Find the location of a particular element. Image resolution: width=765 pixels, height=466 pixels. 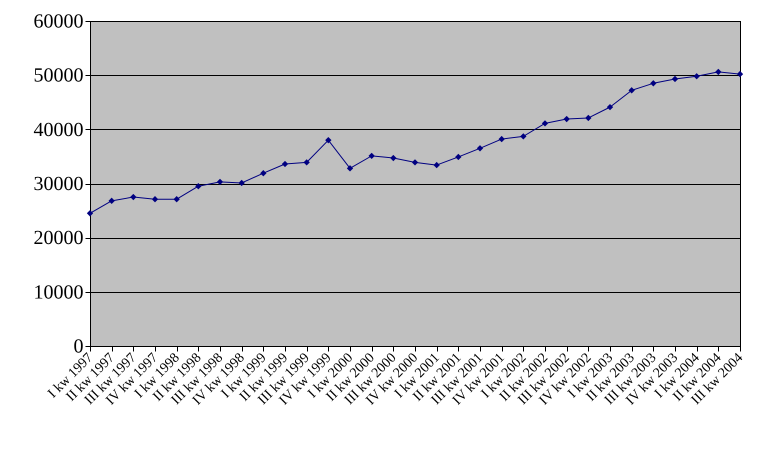

y-tick-label: 20000 is located at coordinates (59, 238).